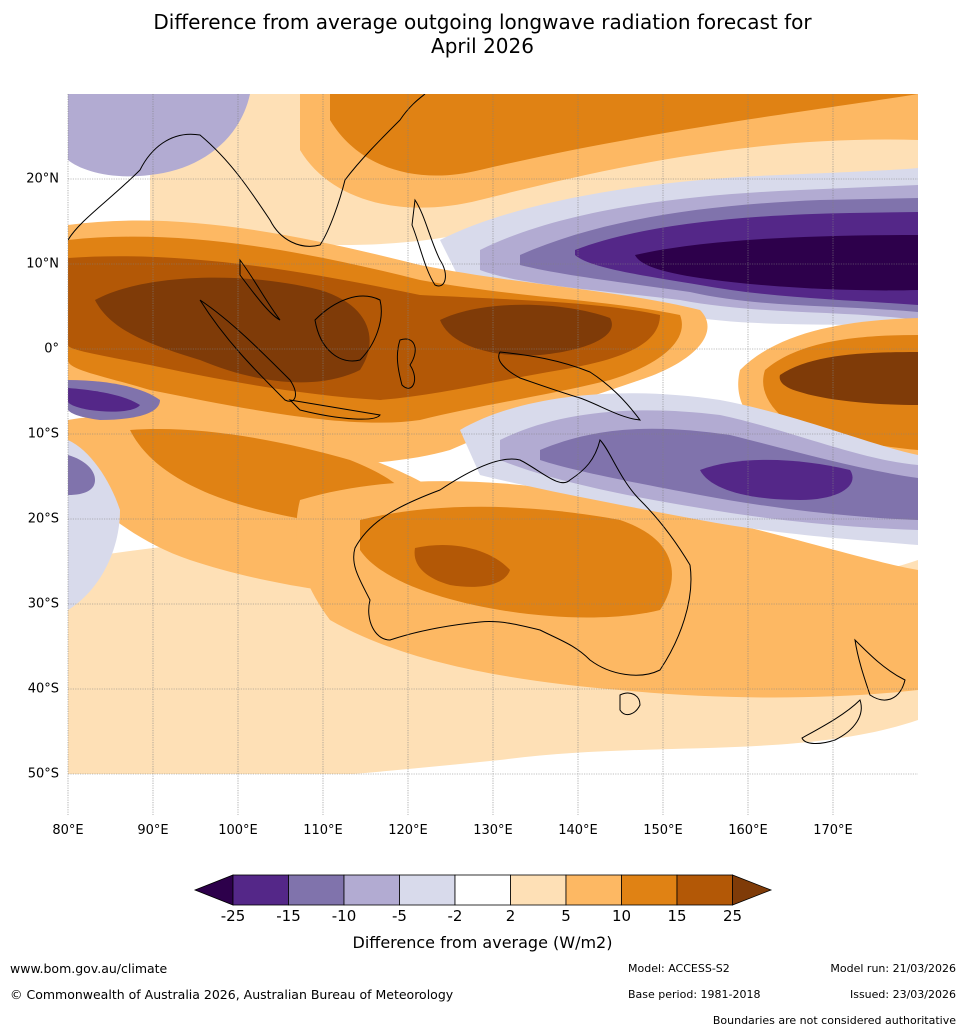 The image size is (965, 1035). What do you see at coordinates (43, 434) in the screenshot?
I see `lat-label-10s: 10°S` at bounding box center [43, 434].